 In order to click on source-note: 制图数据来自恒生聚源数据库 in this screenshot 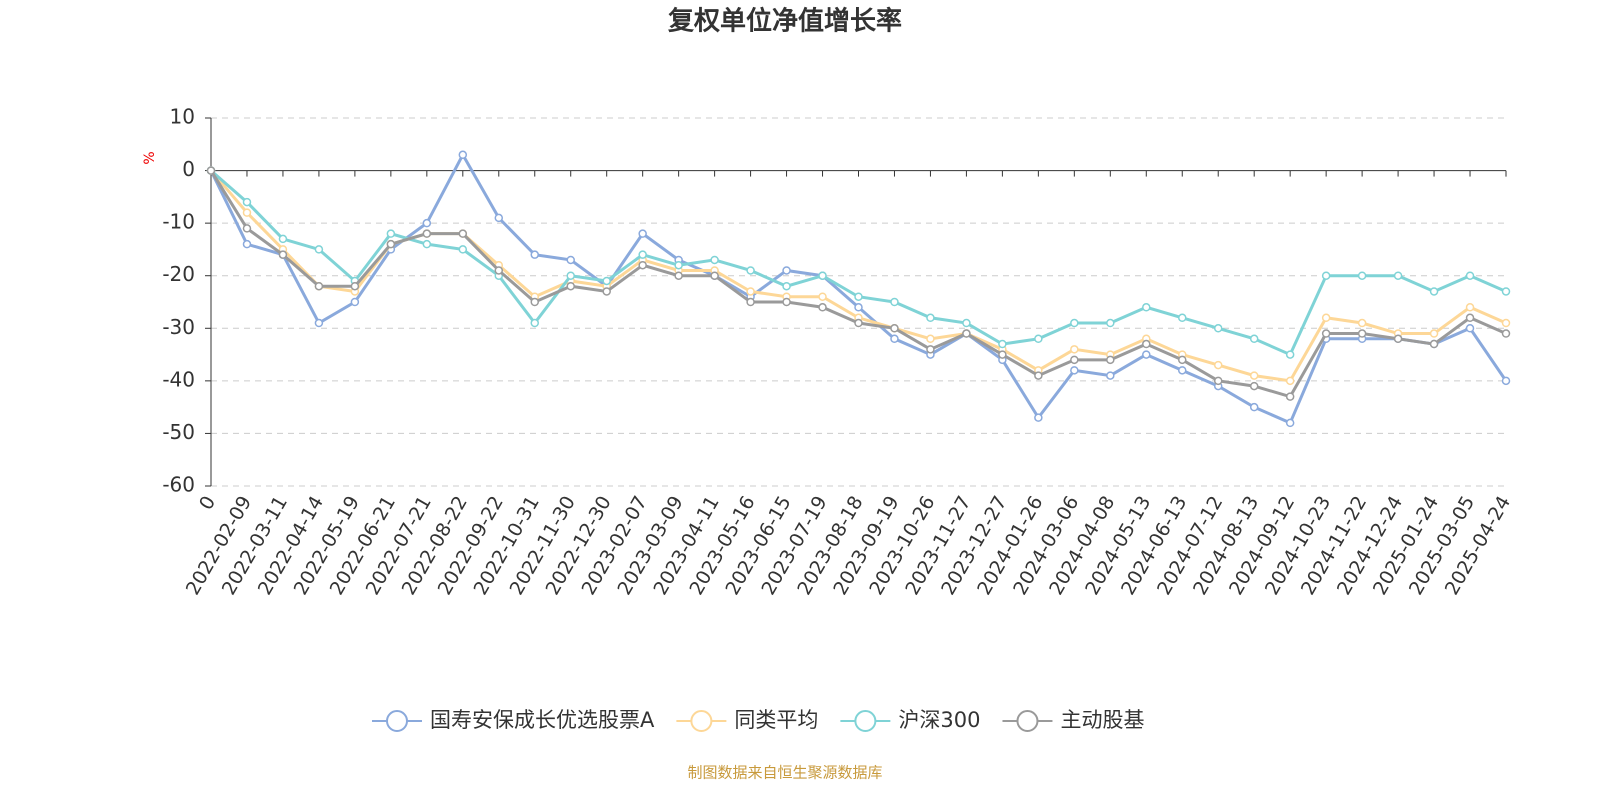, I will do `click(784, 773)`.